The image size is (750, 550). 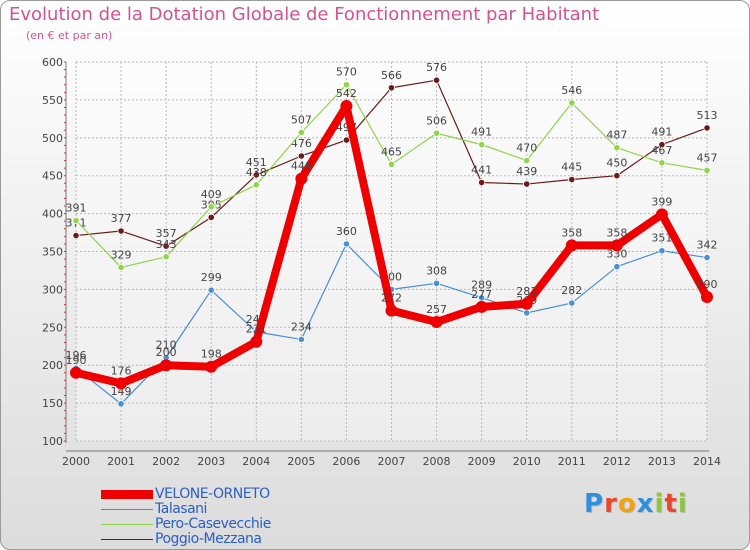 What do you see at coordinates (256, 329) in the screenshot?
I see `data-label-velone-orneto: 231` at bounding box center [256, 329].